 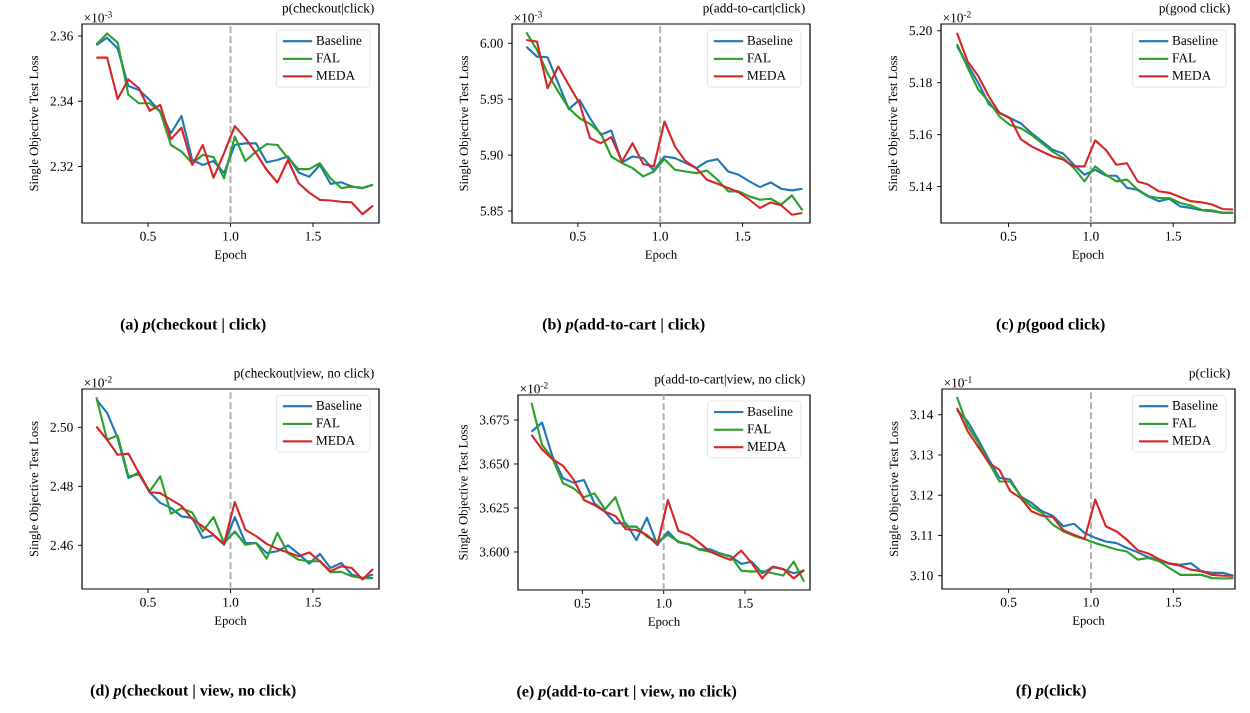 What do you see at coordinates (1050, 325) in the screenshot?
I see `text: (c) p(good click)` at bounding box center [1050, 325].